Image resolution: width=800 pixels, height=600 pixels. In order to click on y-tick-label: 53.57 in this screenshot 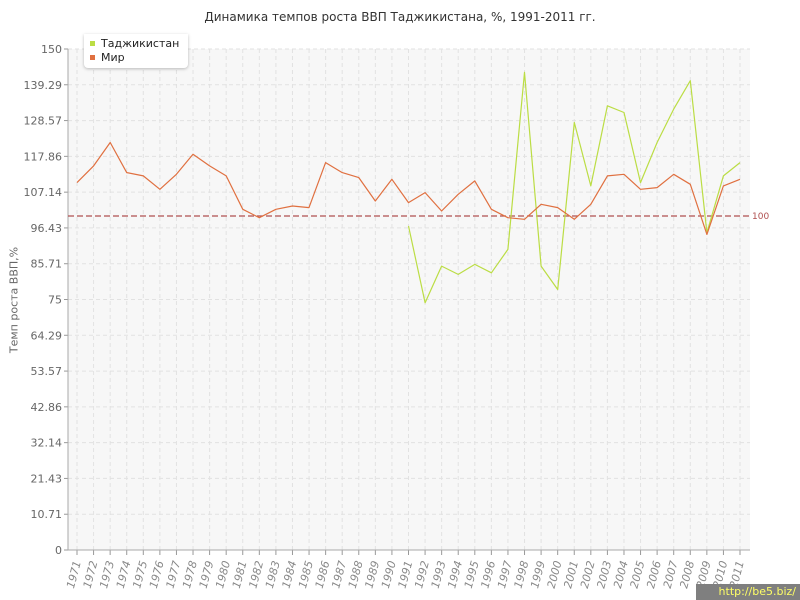, I will do `click(47, 371)`.